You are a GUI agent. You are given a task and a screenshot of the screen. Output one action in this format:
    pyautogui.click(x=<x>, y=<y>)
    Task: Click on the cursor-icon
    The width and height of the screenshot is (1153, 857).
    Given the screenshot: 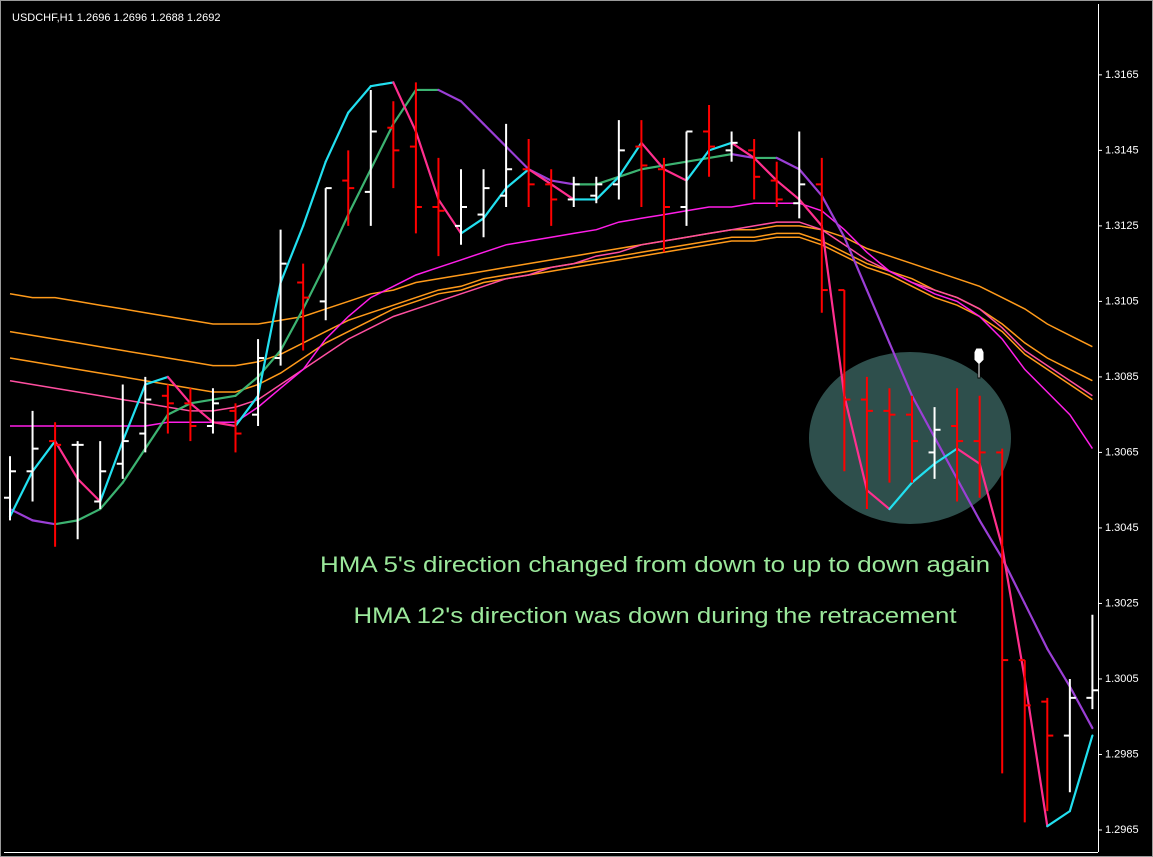 What is the action you would take?
    pyautogui.click(x=979, y=363)
    